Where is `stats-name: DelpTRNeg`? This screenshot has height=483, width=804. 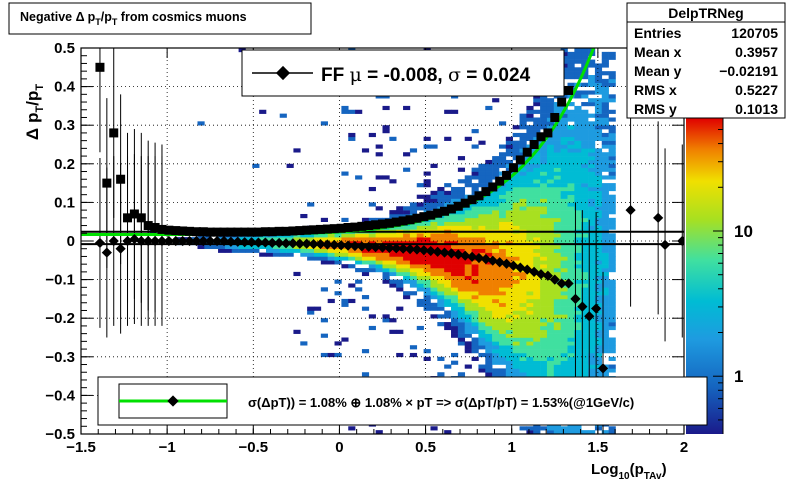
stats-name: DelpTRNeg is located at coordinates (705, 13).